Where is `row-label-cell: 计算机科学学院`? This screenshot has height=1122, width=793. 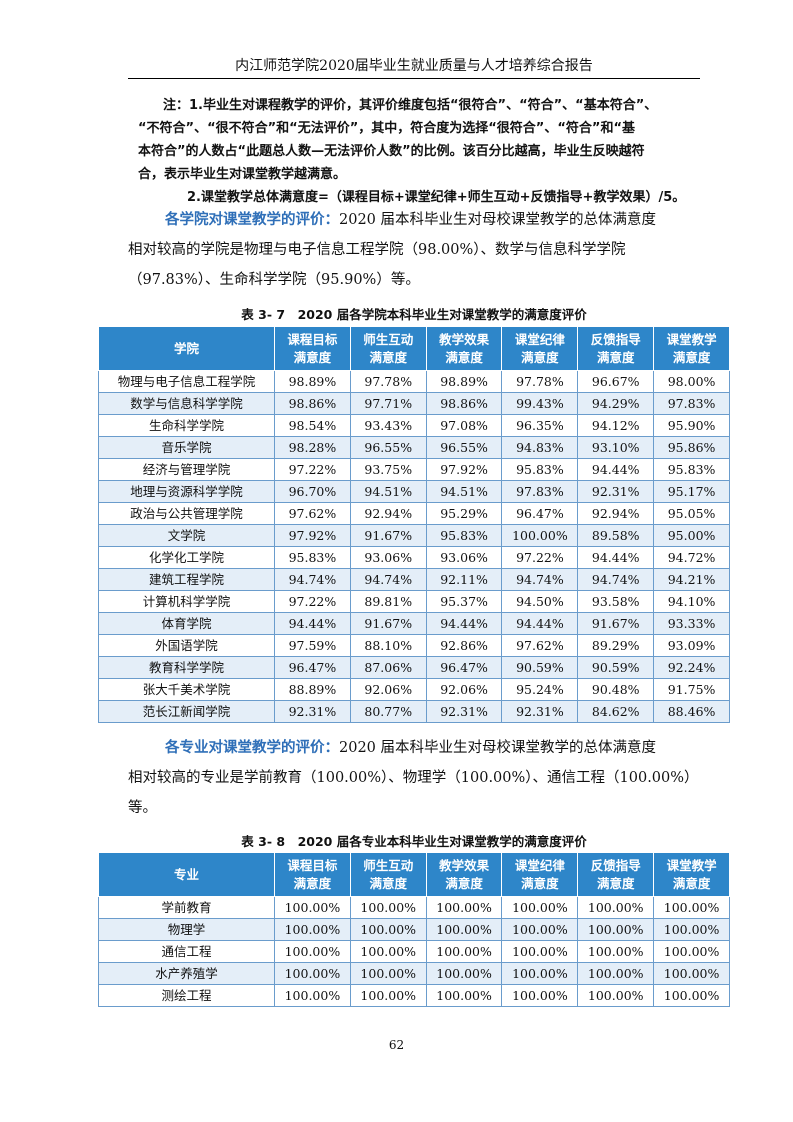 row-label-cell: 计算机科学学院 is located at coordinates (186, 601).